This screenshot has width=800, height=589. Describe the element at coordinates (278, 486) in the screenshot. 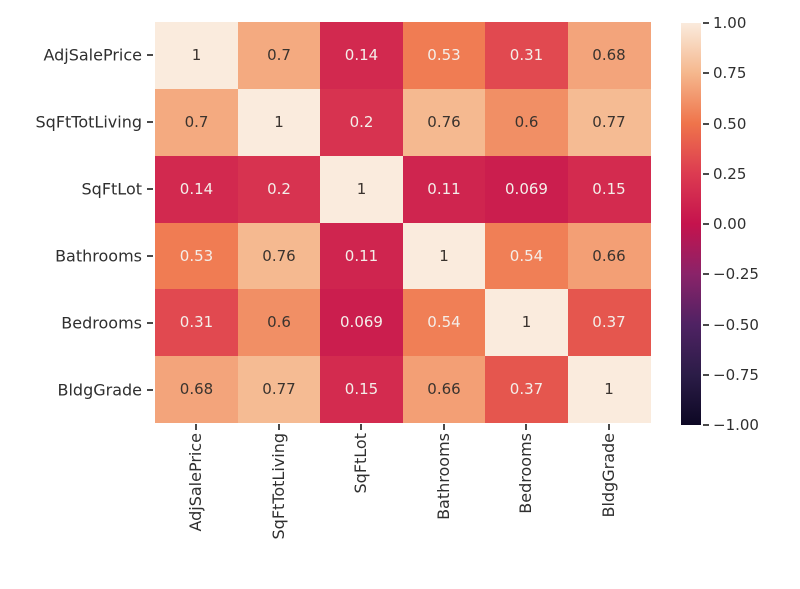

I see `x-tick-label: SqFtTotLiving` at that location.